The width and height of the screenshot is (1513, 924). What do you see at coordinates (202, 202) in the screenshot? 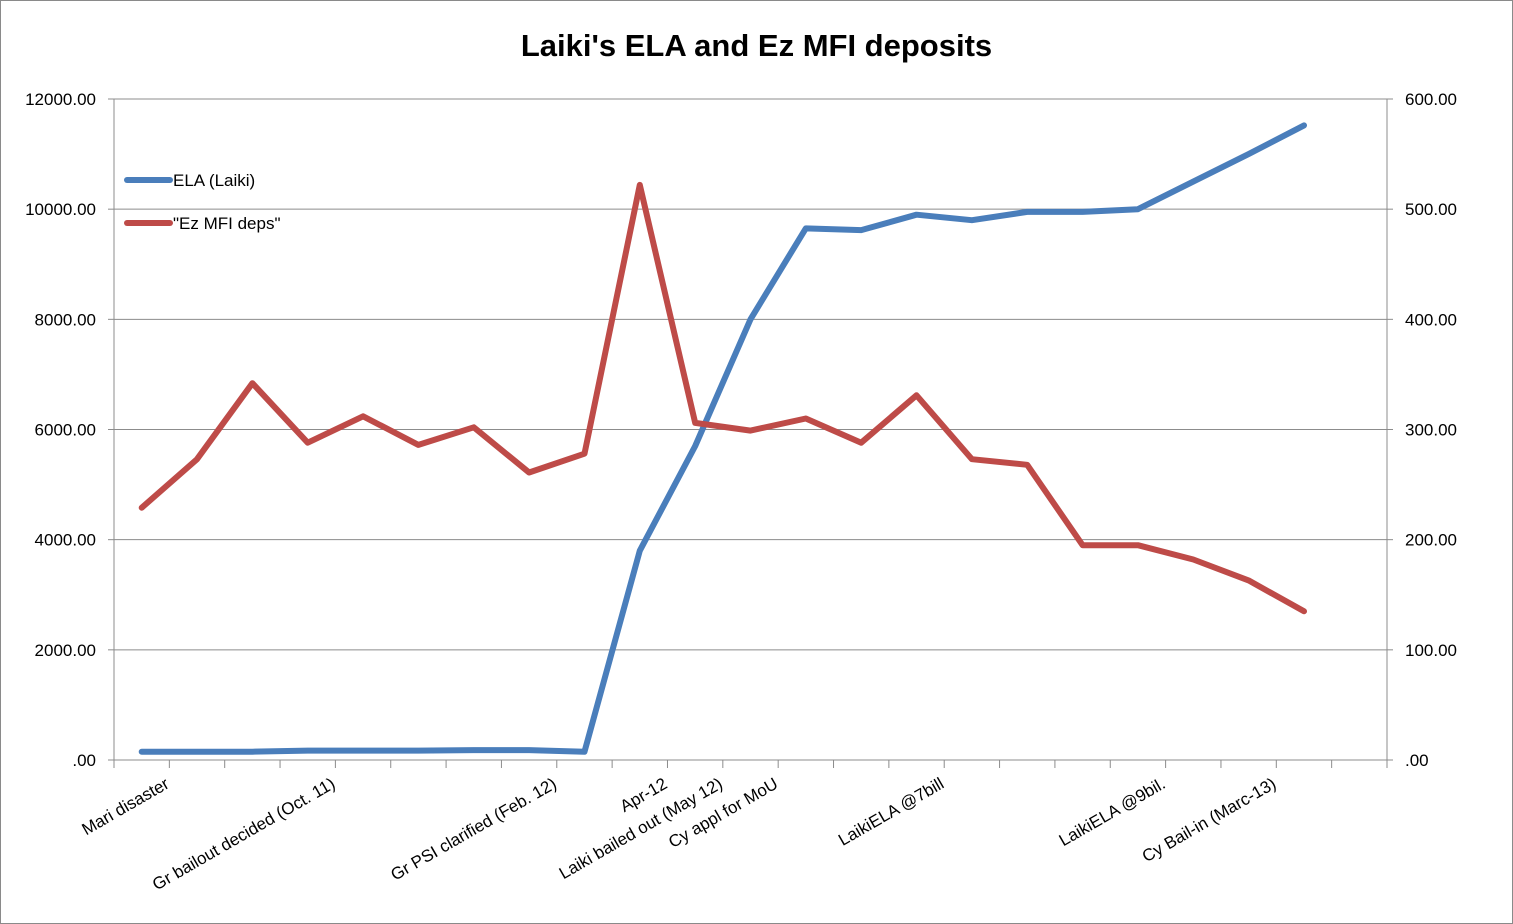
I see `legend: ELA (Laiki) "Ez MFI deps"` at bounding box center [202, 202].